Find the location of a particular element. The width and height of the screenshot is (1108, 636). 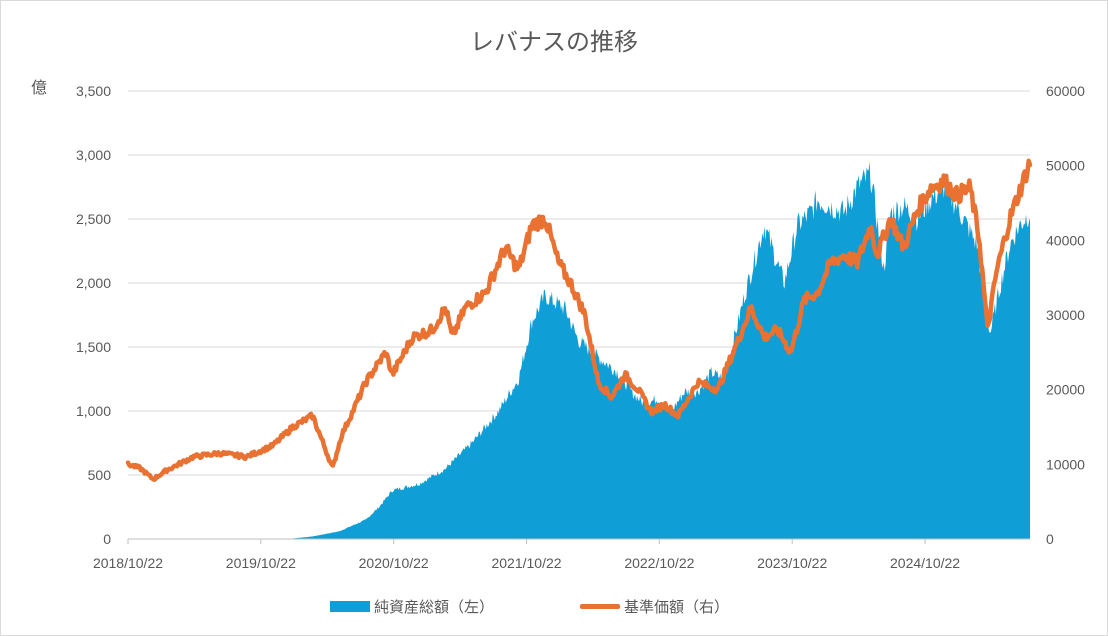

chart-title: レバナスの推移 is located at coordinates (554, 42).